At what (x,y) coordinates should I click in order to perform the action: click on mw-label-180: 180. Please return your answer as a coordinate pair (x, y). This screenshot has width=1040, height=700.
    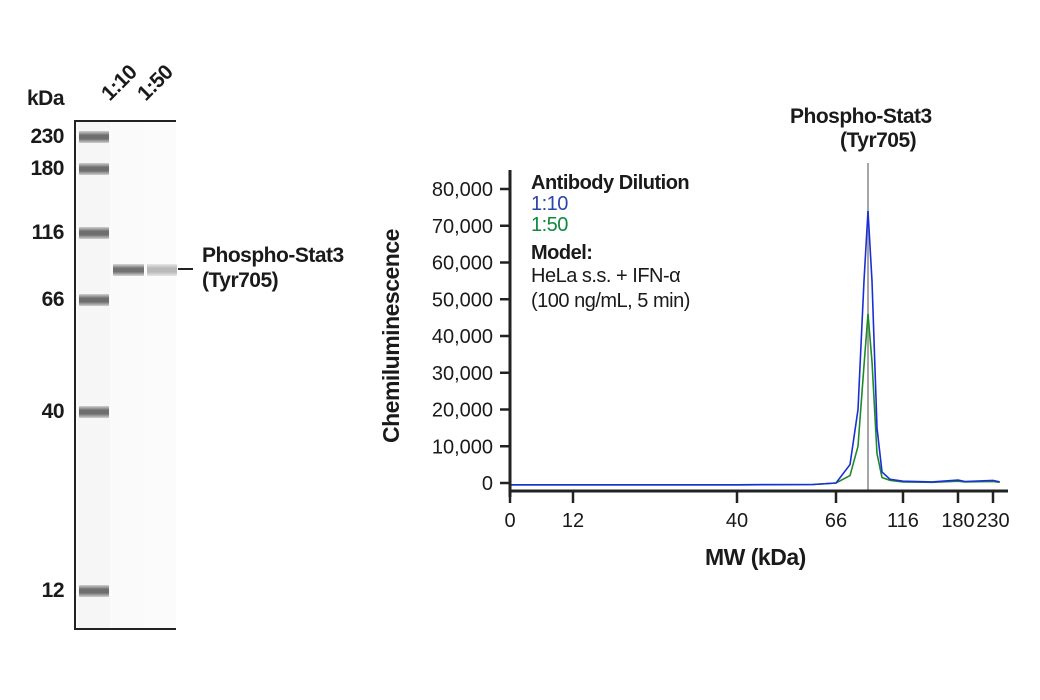
    Looking at the image, I should click on (47, 168).